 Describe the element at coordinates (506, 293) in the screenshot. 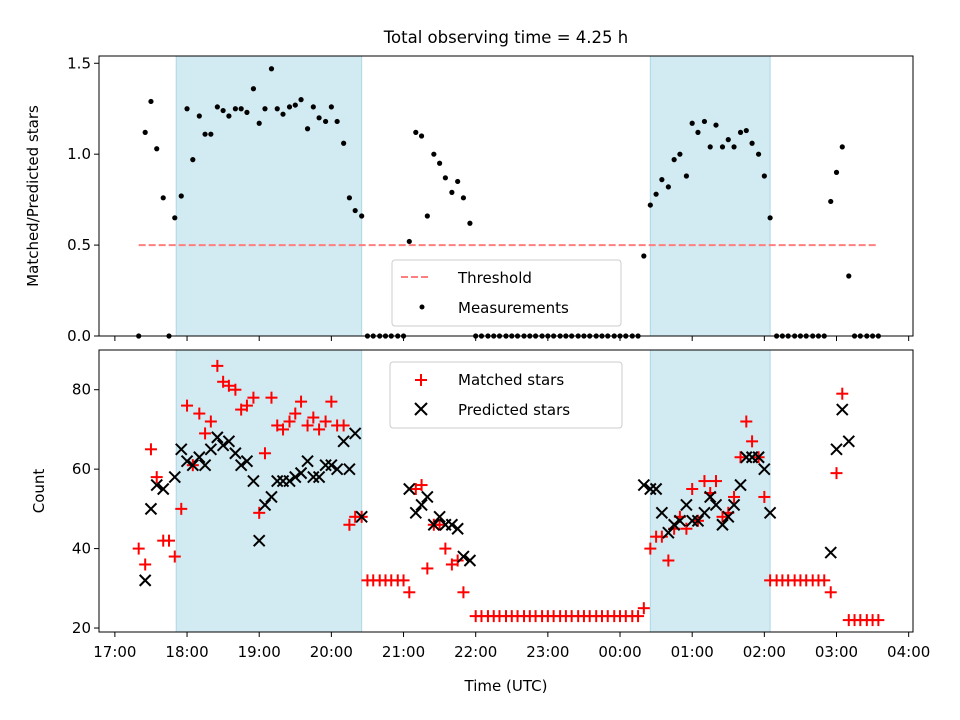

I see `top-legend-box` at that location.